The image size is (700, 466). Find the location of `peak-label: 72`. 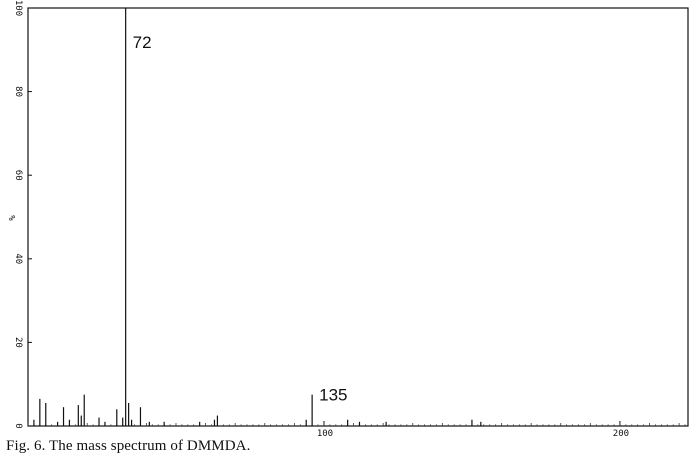

peak-label: 72 is located at coordinates (142, 42).